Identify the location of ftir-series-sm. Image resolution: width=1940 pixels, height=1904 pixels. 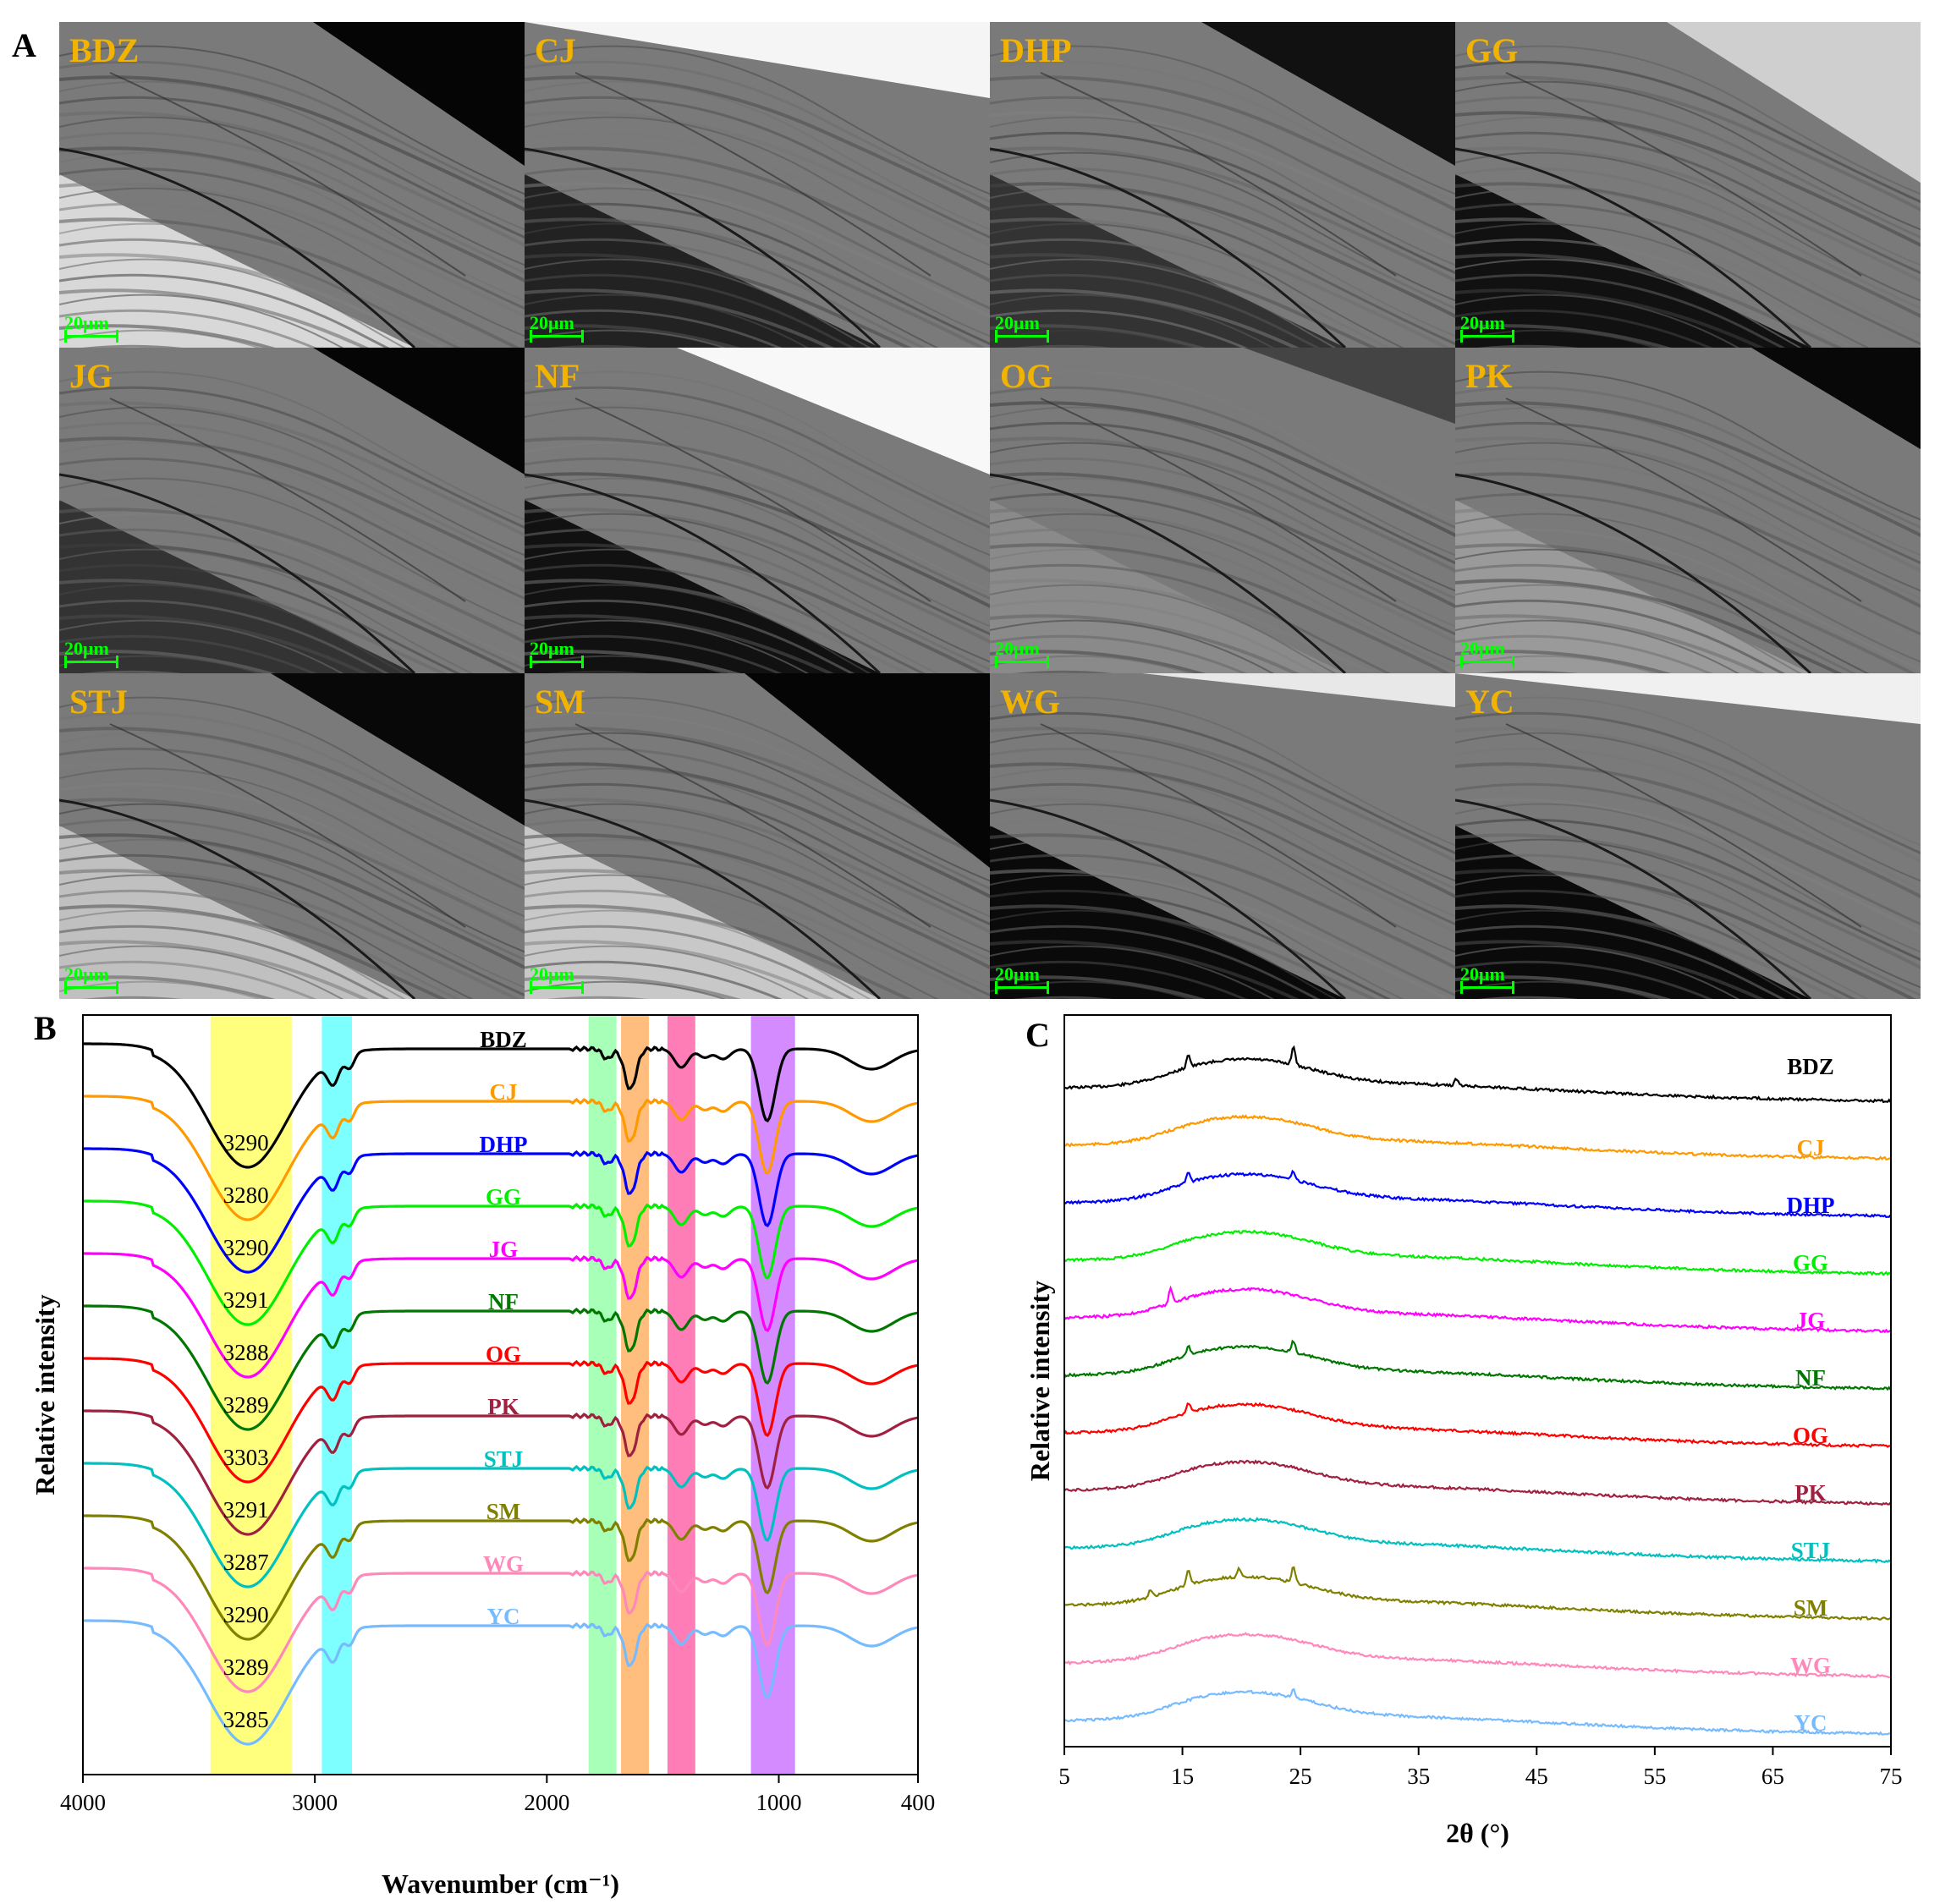
(501, 1578).